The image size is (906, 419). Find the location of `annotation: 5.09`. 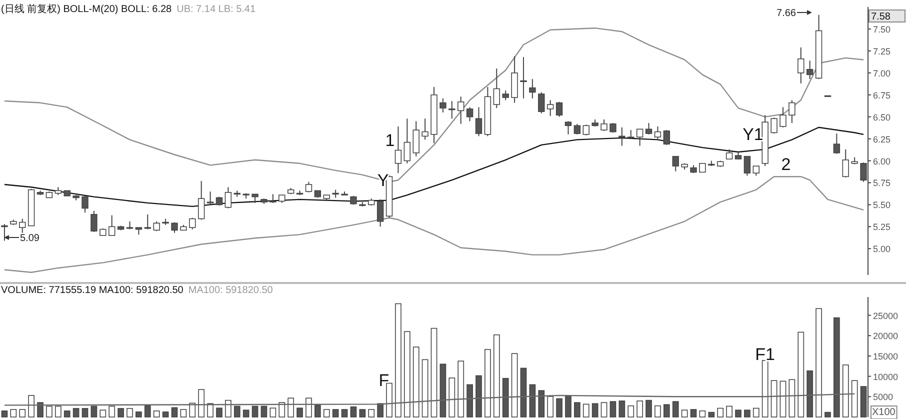

annotation: 5.09 is located at coordinates (30, 238).